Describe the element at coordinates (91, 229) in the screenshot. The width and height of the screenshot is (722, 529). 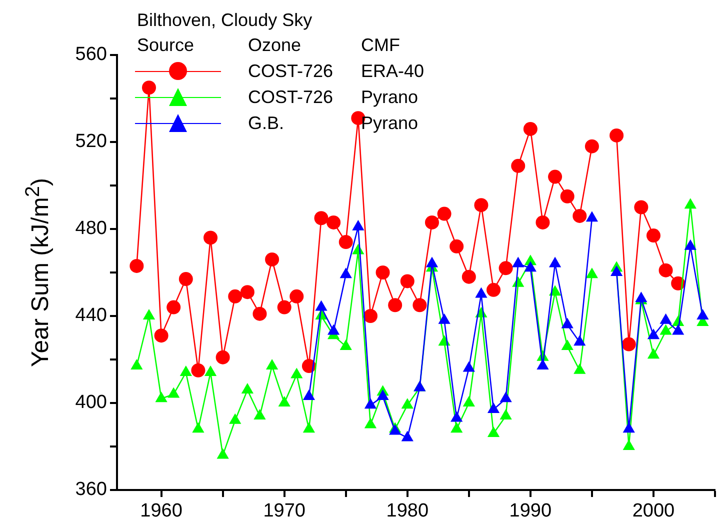
I see `y-tick-label: 480` at that location.